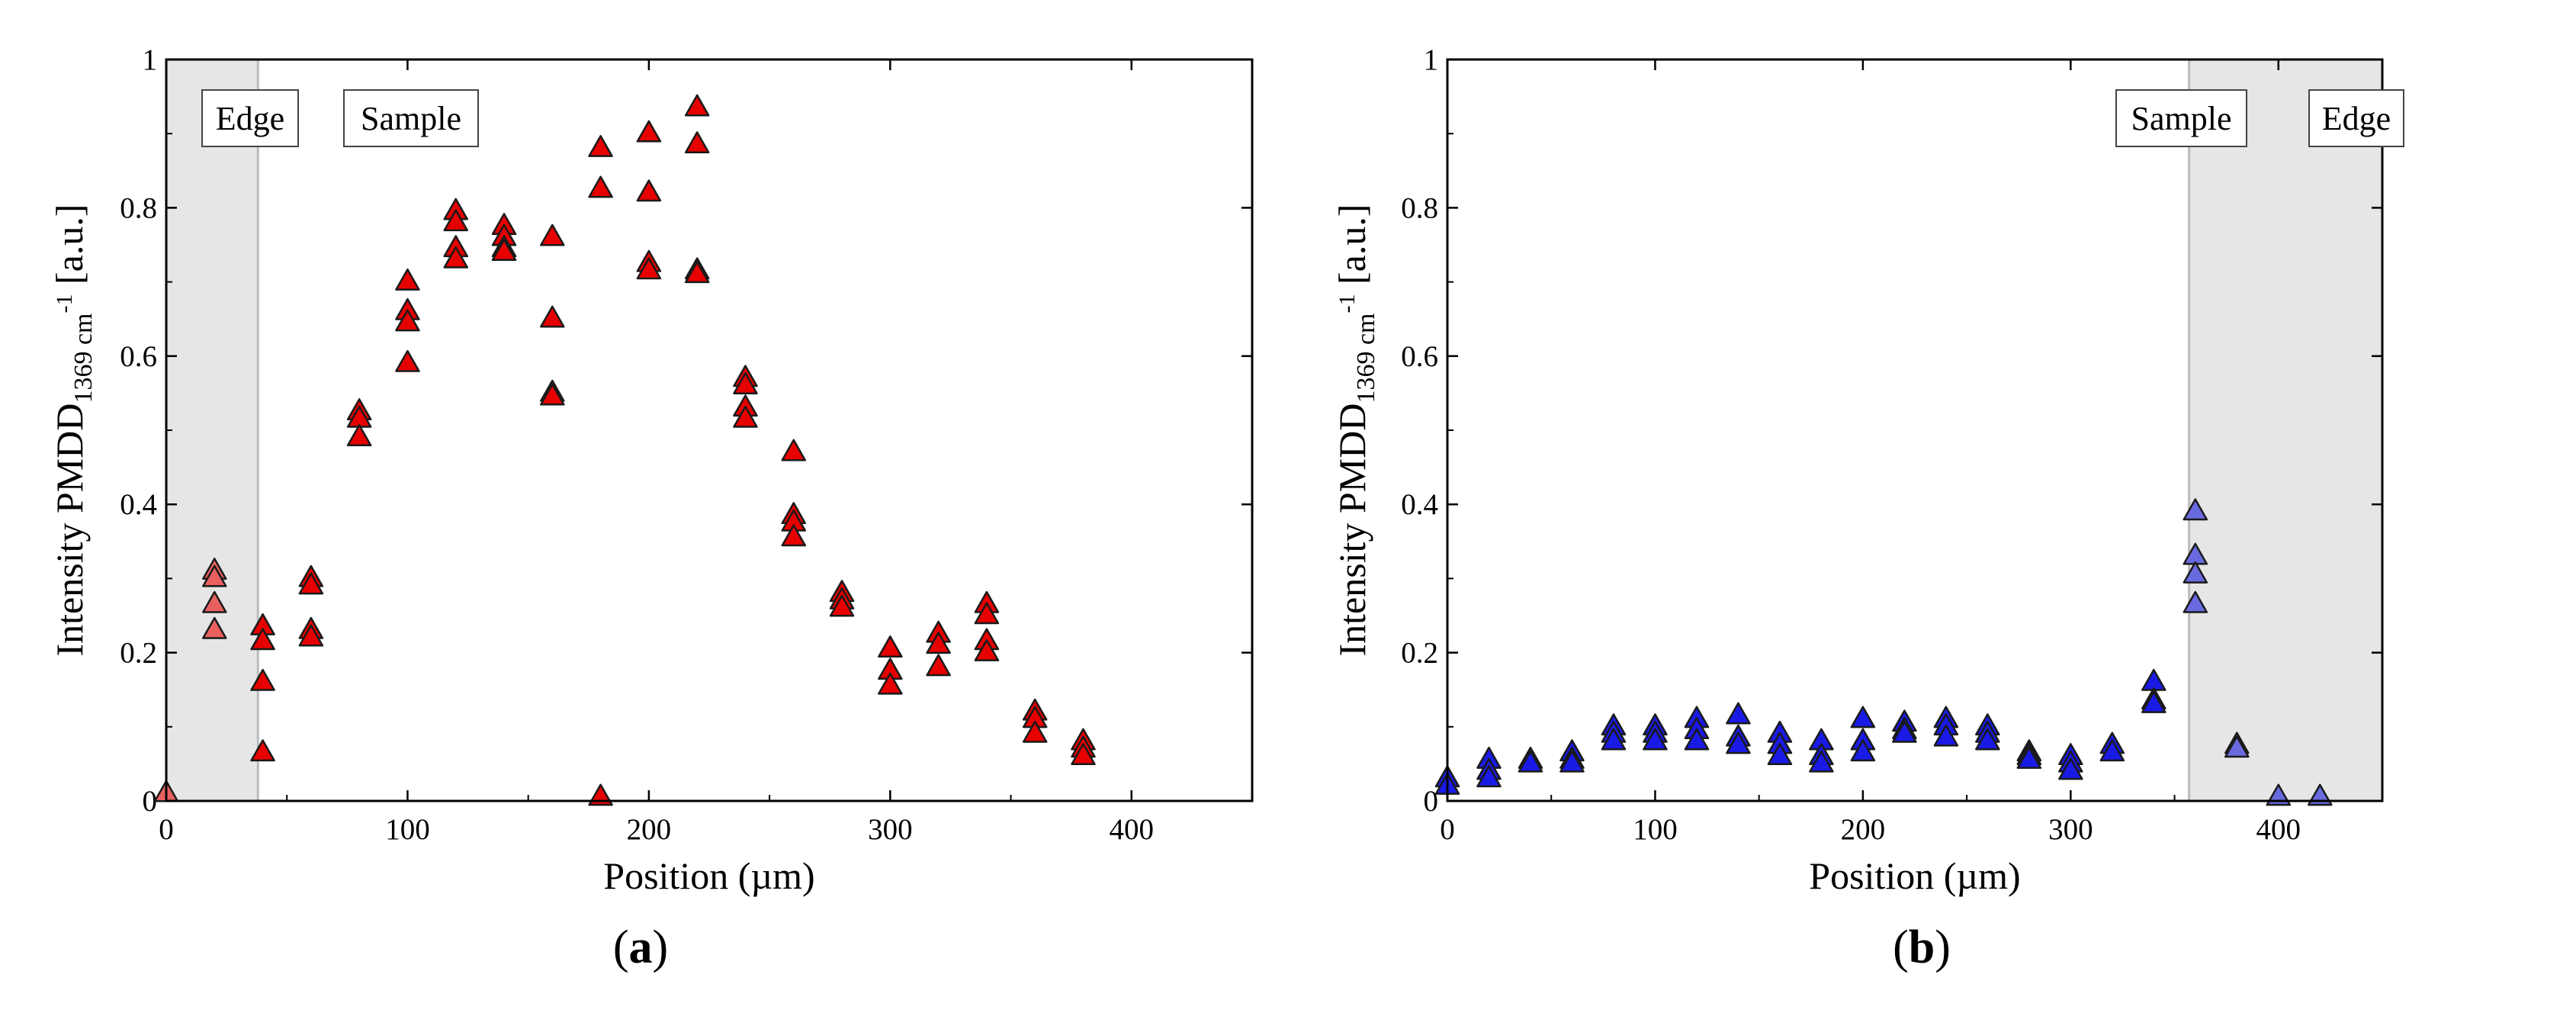 The width and height of the screenshot is (2576, 1013). I want to click on sample-label-box, so click(411, 118).